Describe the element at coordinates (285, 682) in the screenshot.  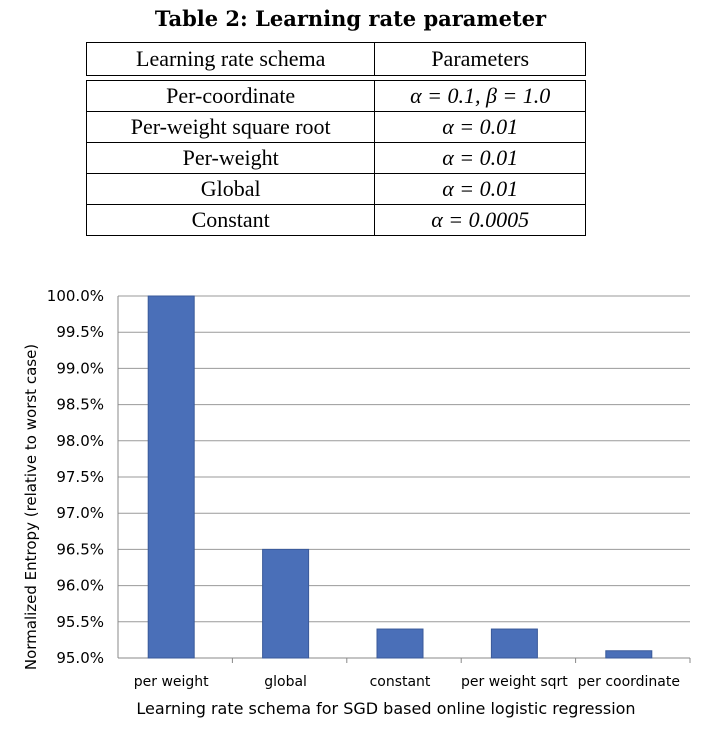
I see `x-tick-label: global` at that location.